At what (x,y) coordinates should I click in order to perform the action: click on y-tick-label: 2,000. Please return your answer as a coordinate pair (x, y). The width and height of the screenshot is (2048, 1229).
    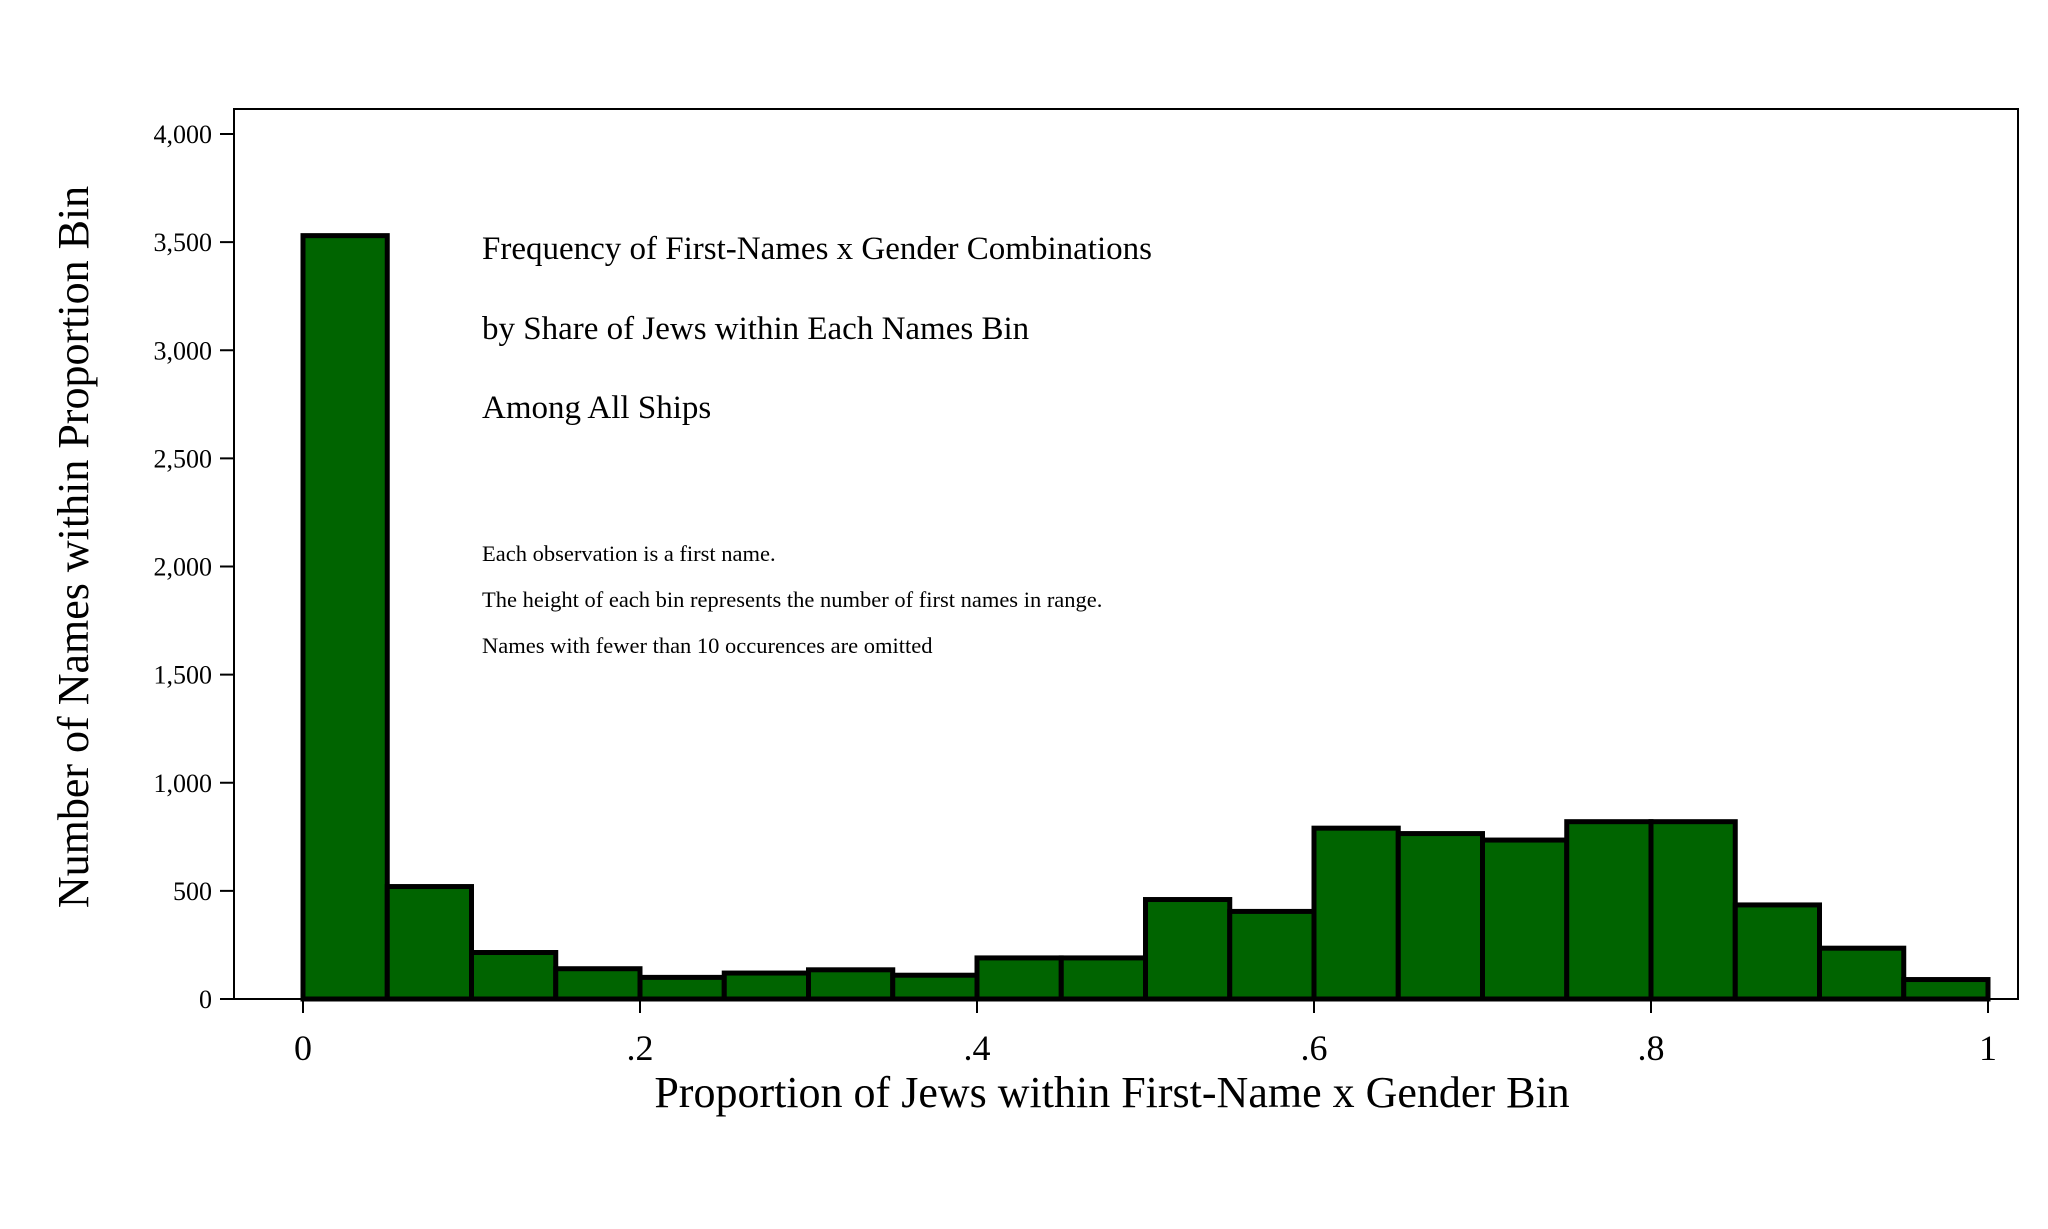
    Looking at the image, I should click on (183, 567).